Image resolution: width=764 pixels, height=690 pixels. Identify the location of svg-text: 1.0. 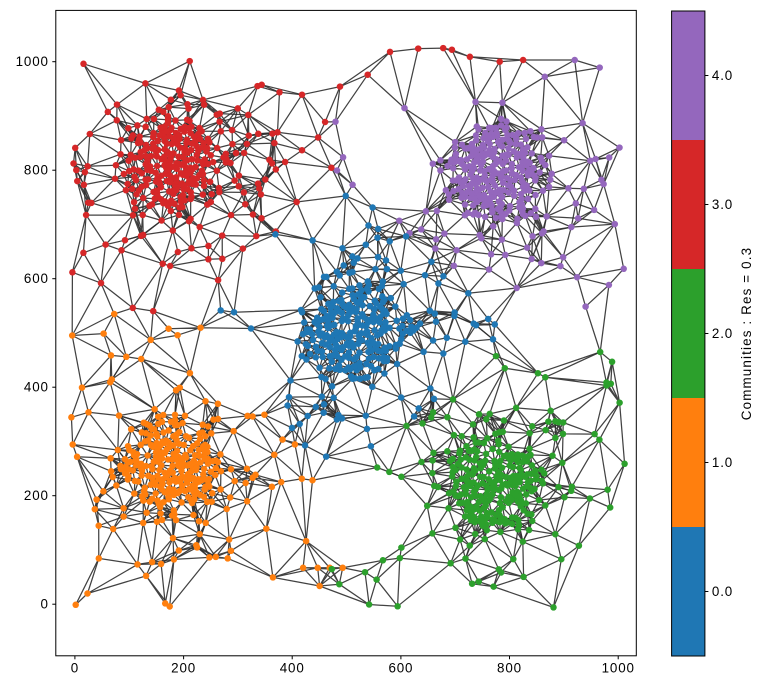
(722, 462).